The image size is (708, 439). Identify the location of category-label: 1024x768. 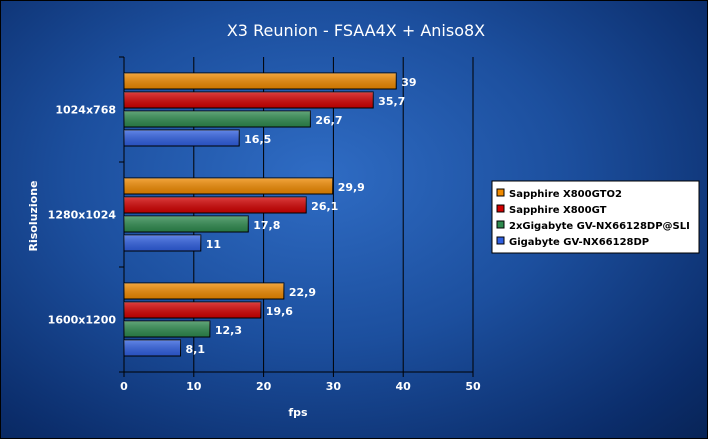
(85, 110).